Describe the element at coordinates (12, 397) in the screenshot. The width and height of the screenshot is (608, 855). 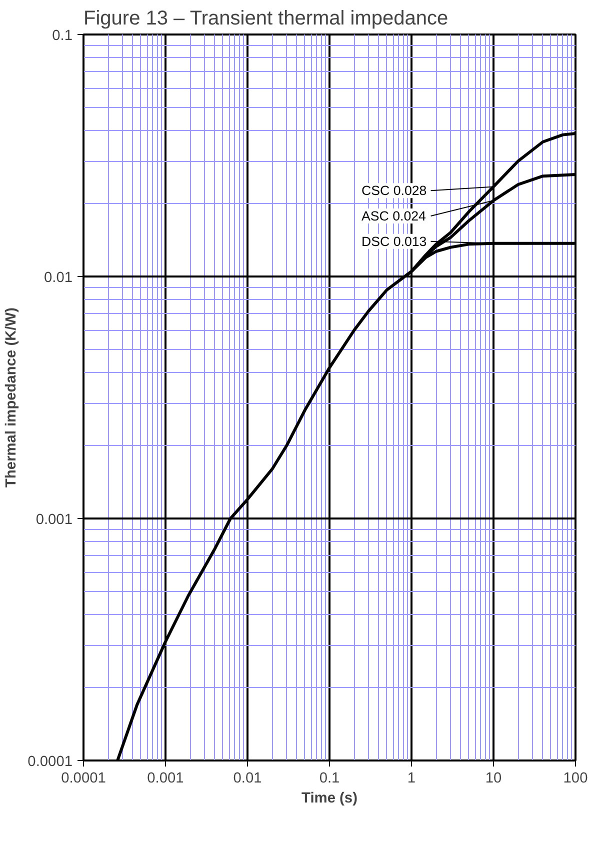
I see `y-axis-title: Thermal impedance (K/W)` at that location.